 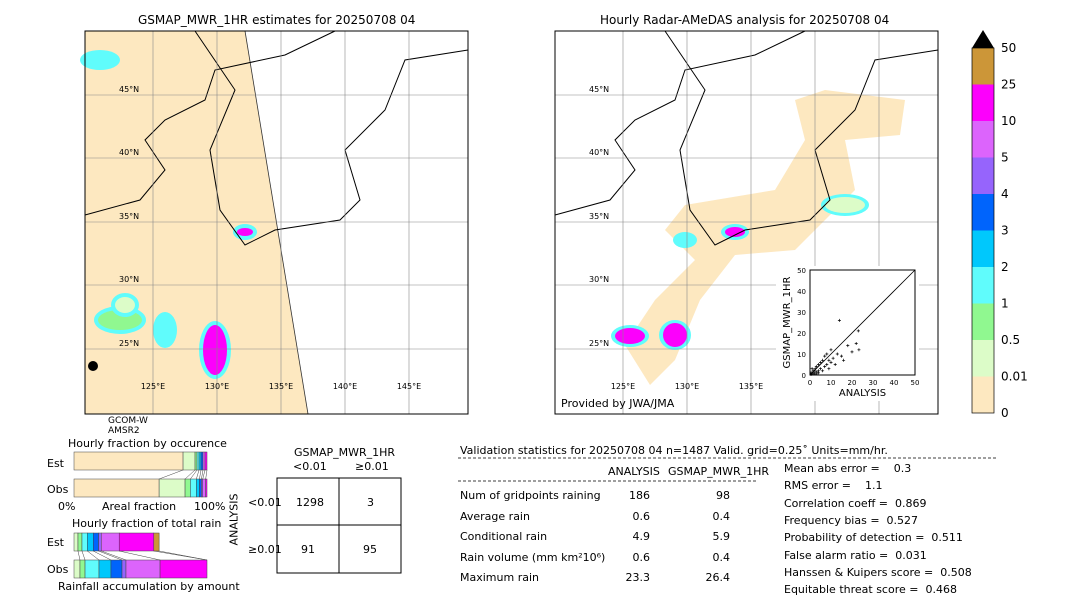 What do you see at coordinates (599, 152) in the screenshot?
I see `latitude-label: 40°N` at bounding box center [599, 152].